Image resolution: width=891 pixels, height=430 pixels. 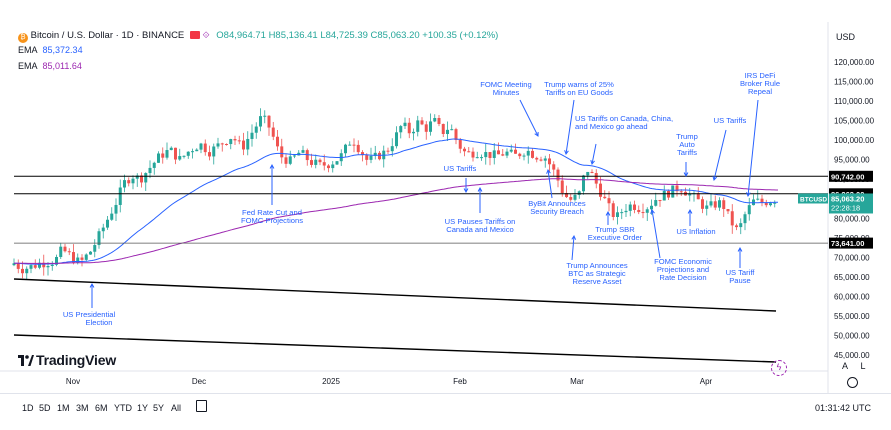 I want to click on ema2-label: EMA, so click(x=28, y=66).